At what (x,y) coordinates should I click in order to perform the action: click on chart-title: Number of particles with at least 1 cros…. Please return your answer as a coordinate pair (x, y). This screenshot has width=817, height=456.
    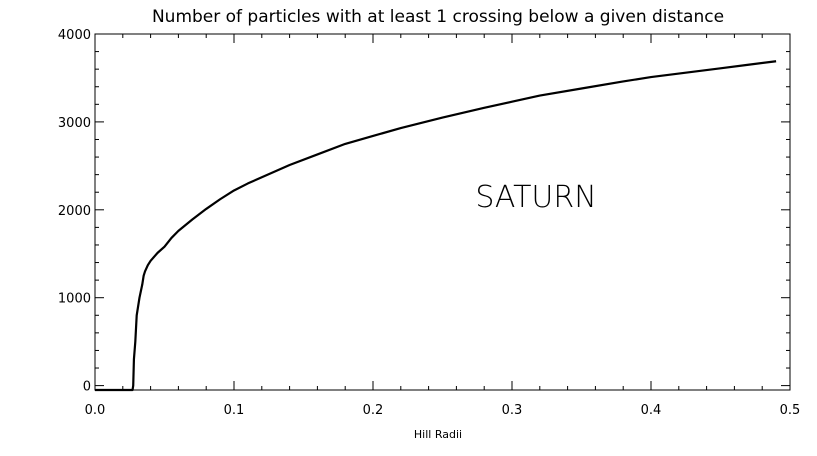
    Looking at the image, I should click on (438, 17).